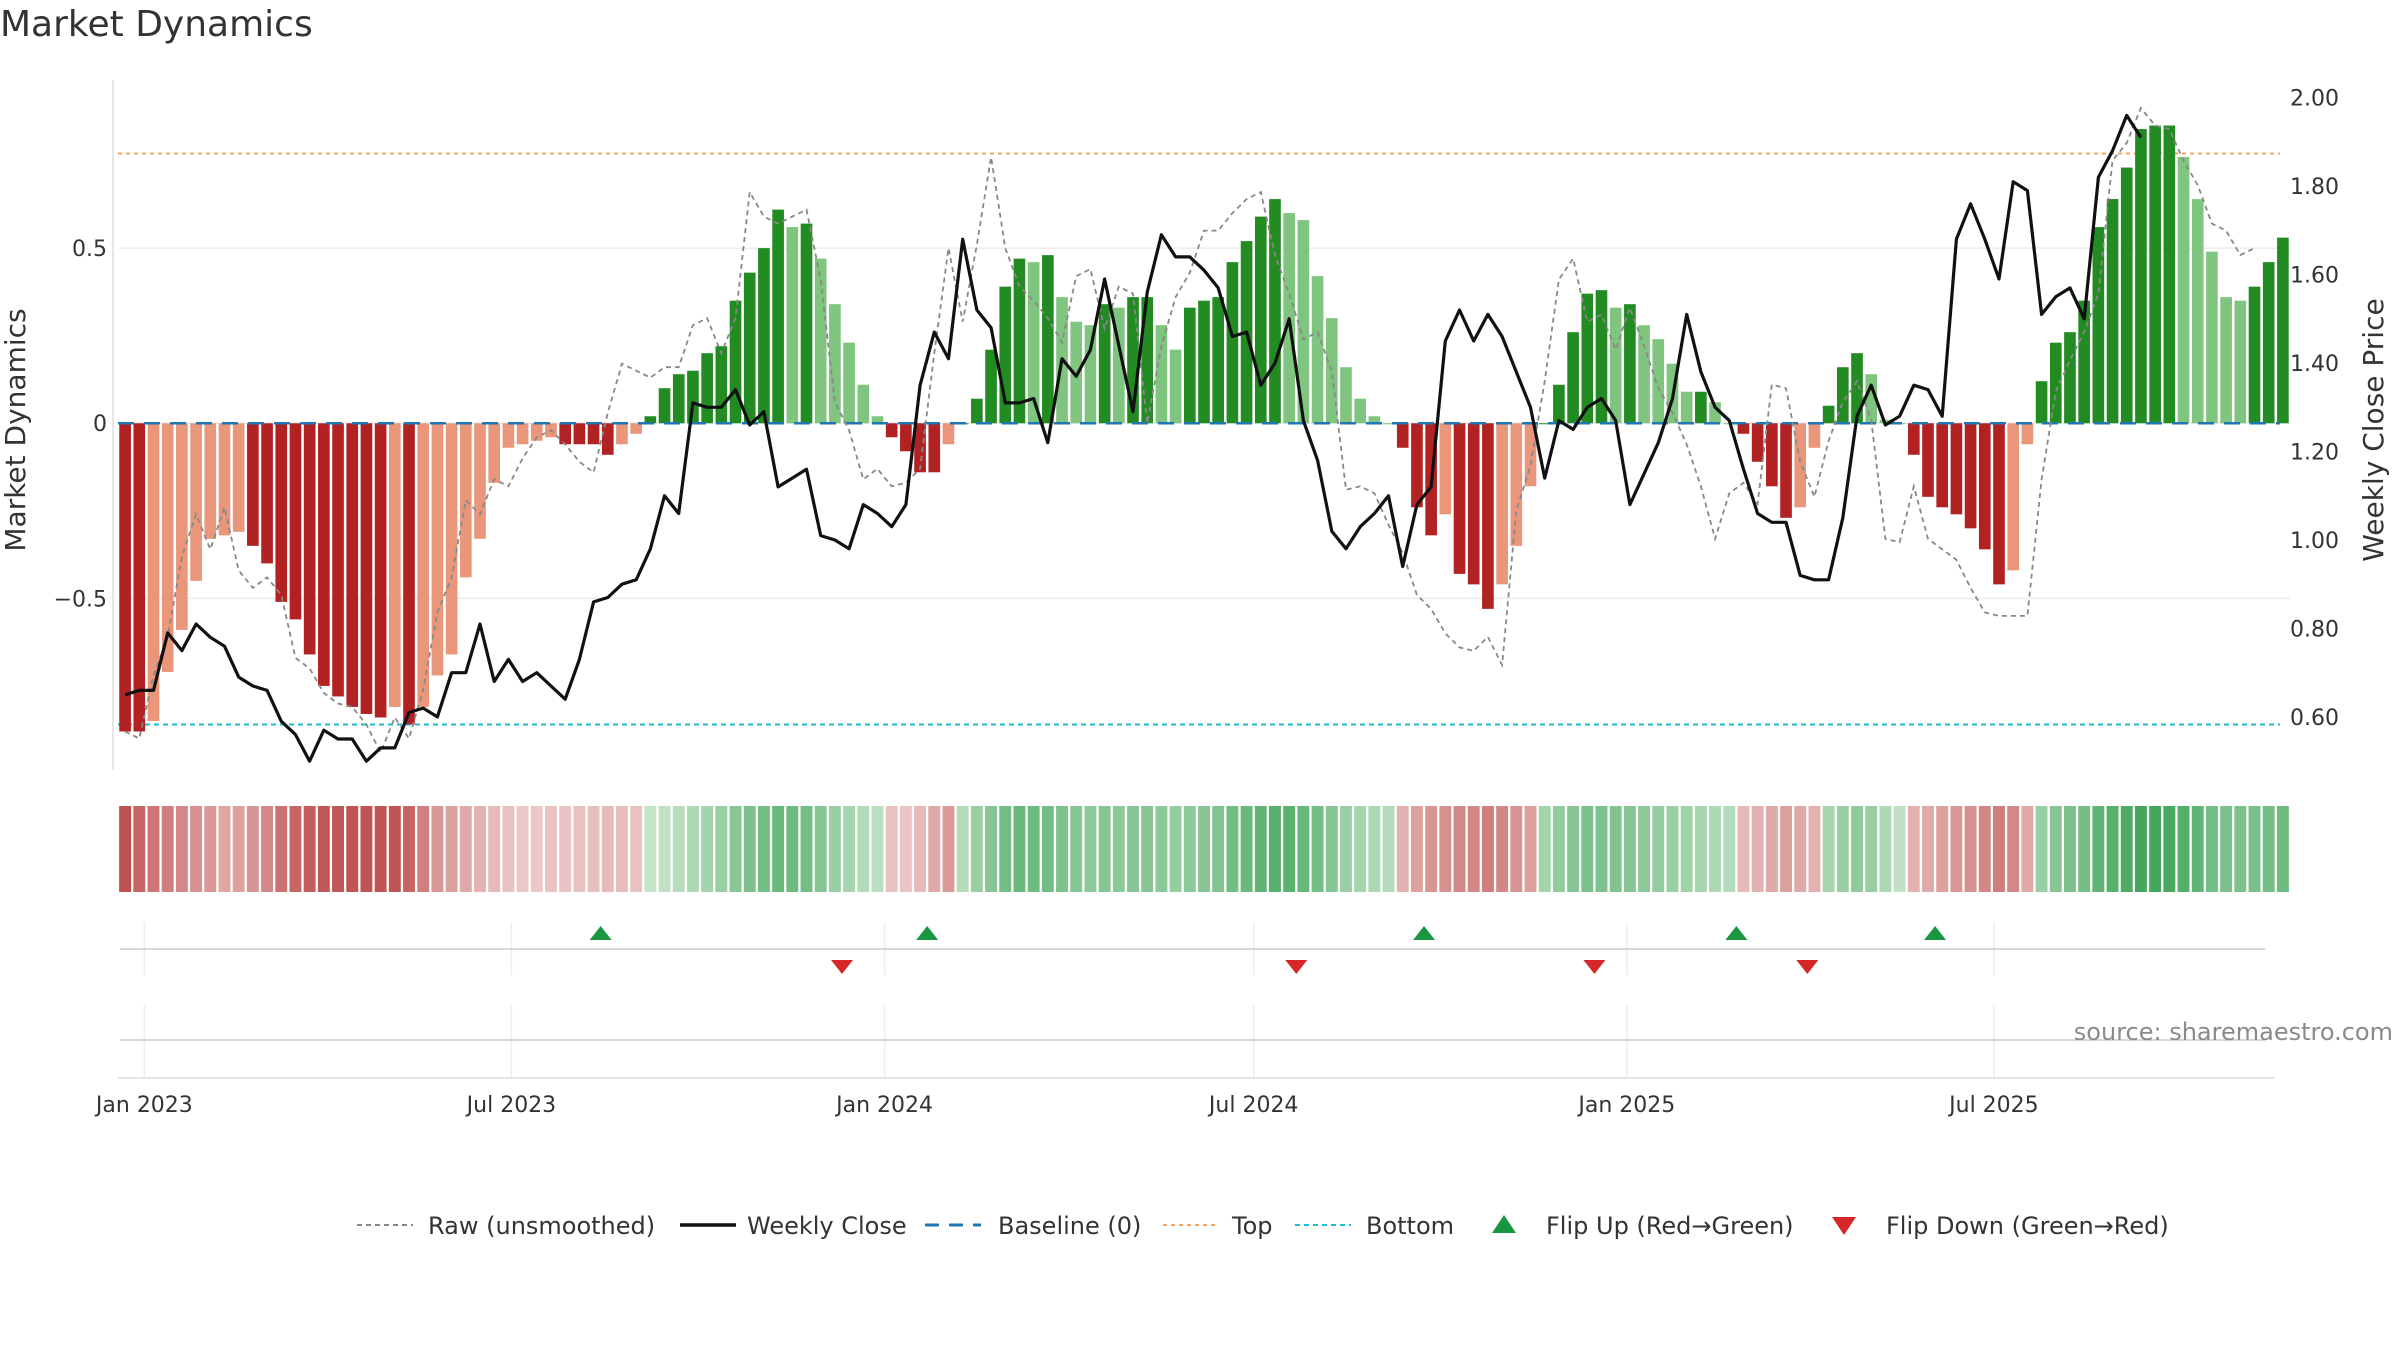 The image size is (2400, 1350). Describe the element at coordinates (1196, 1042) in the screenshot. I see `empty-panel` at that location.